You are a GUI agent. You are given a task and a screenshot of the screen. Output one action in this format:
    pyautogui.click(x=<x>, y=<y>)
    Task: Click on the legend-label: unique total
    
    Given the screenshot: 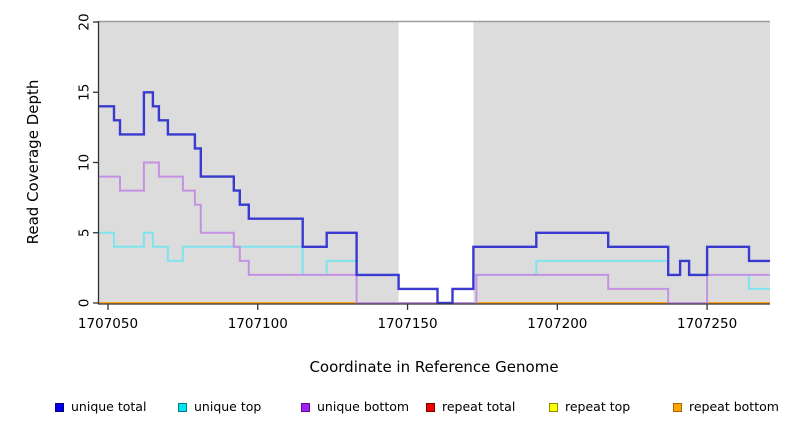 What is the action you would take?
    pyautogui.click(x=109, y=406)
    